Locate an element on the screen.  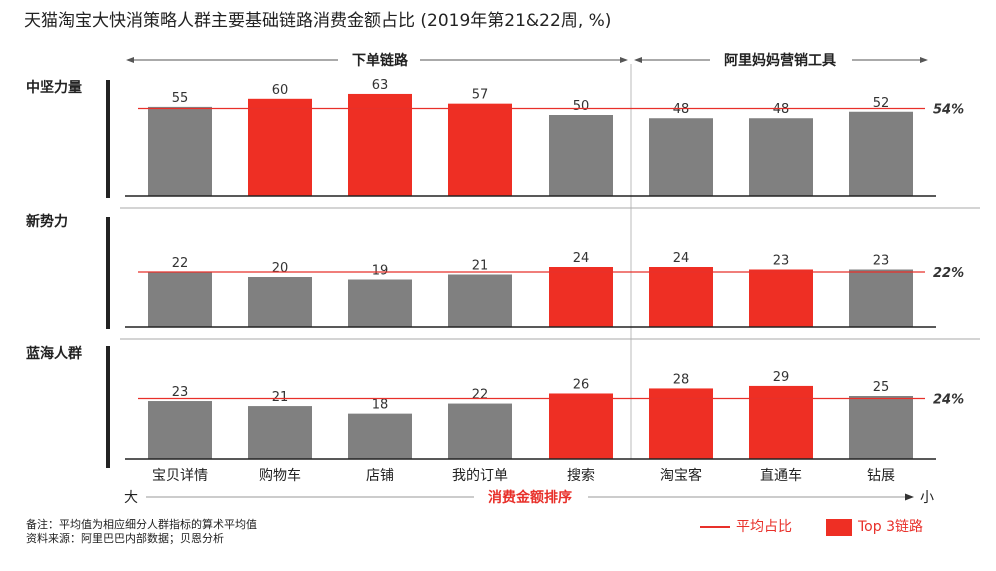
group-label-marketing-tools: 阿里妈妈营销工具 is located at coordinates (780, 60).